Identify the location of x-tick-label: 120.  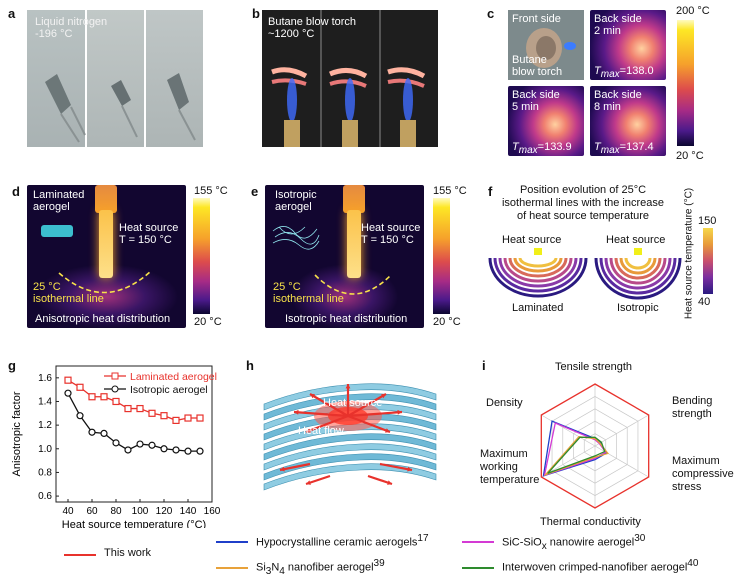
(164, 511).